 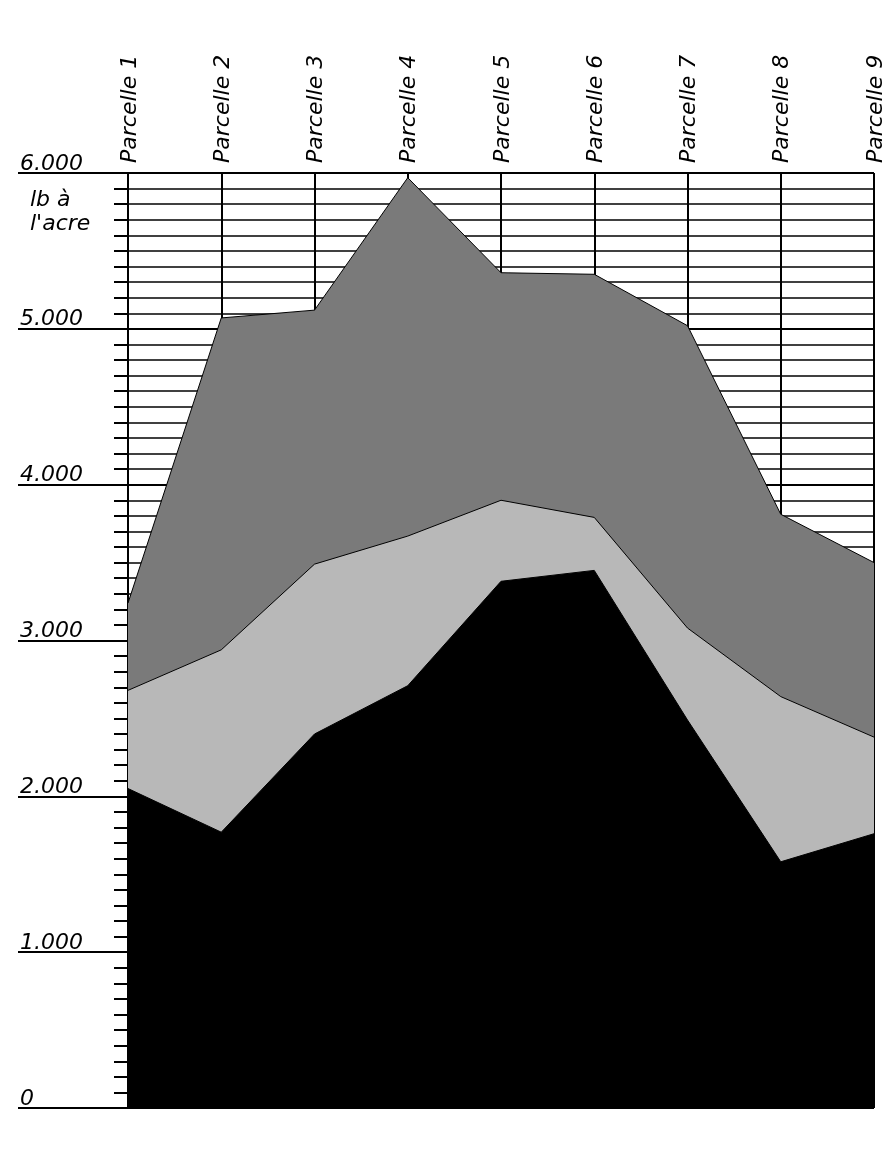 What do you see at coordinates (51, 162) in the screenshot?
I see `y-tick-label: 6.000` at bounding box center [51, 162].